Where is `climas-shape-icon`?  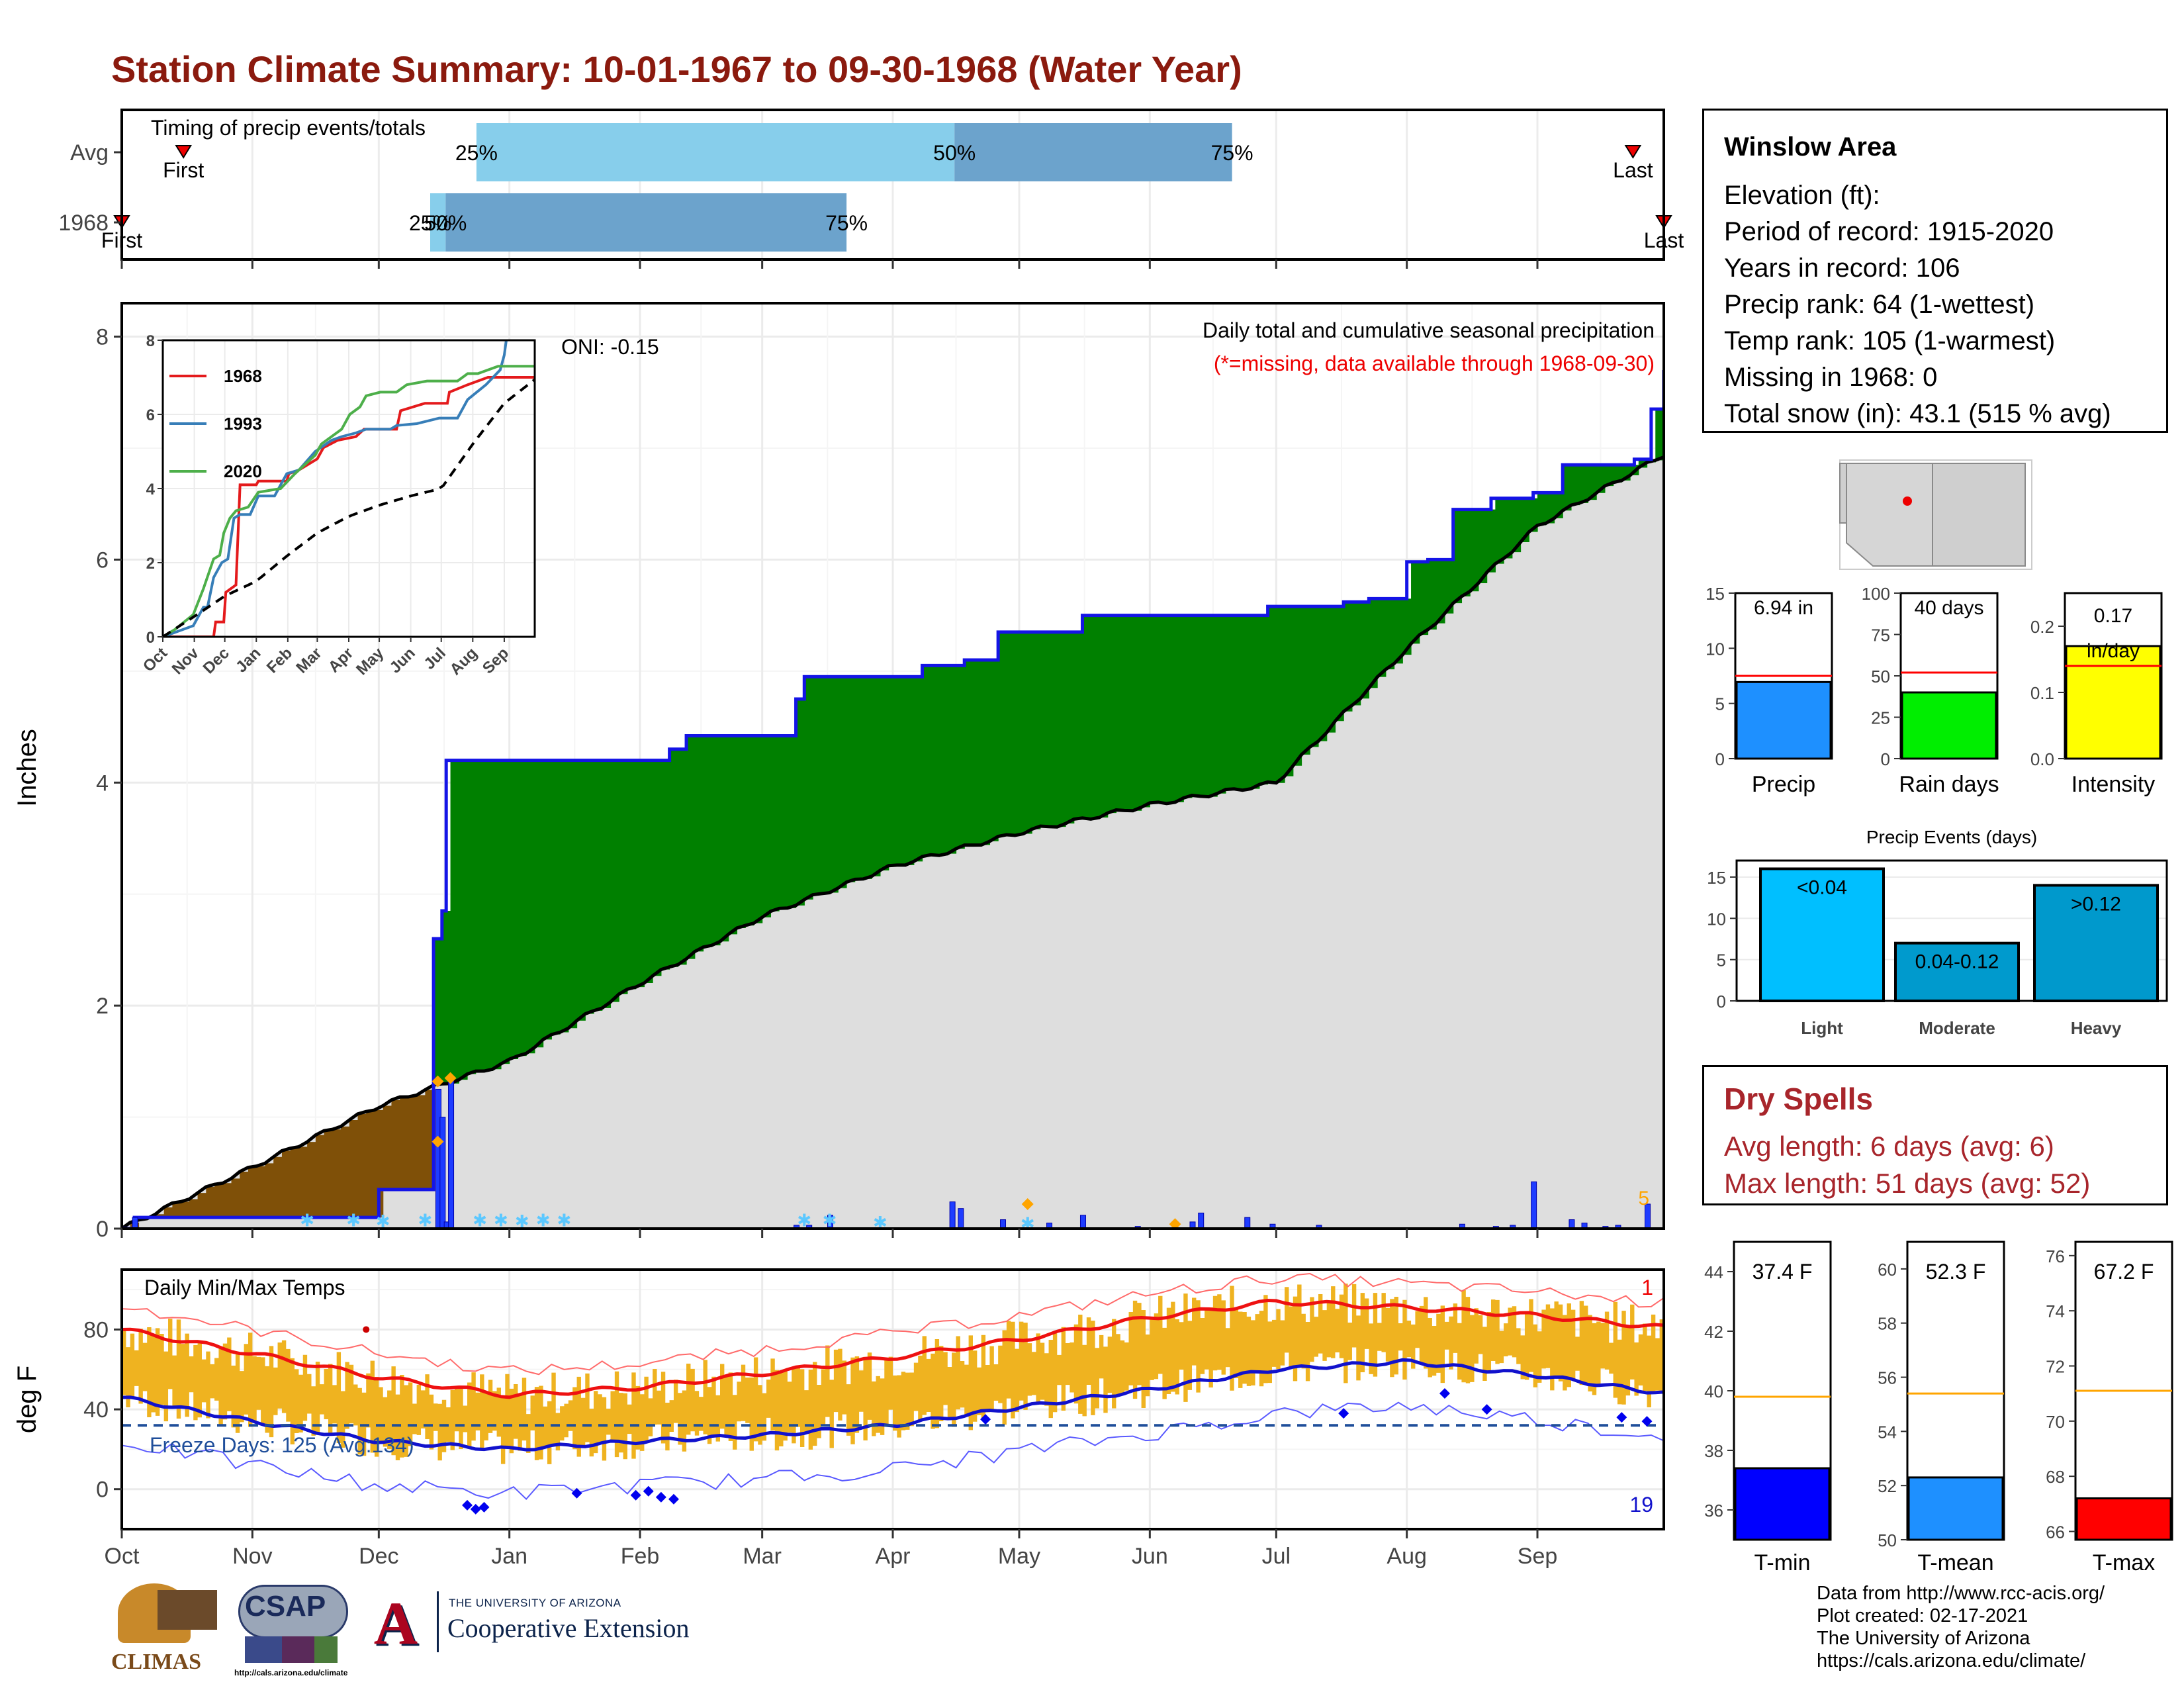
climas-shape-icon is located at coordinates (187, 1610).